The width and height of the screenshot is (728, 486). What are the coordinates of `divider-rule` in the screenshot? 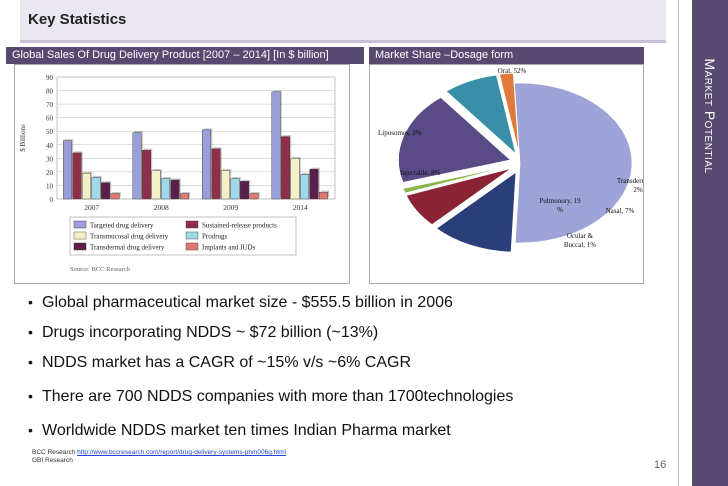 It's located at (678, 243).